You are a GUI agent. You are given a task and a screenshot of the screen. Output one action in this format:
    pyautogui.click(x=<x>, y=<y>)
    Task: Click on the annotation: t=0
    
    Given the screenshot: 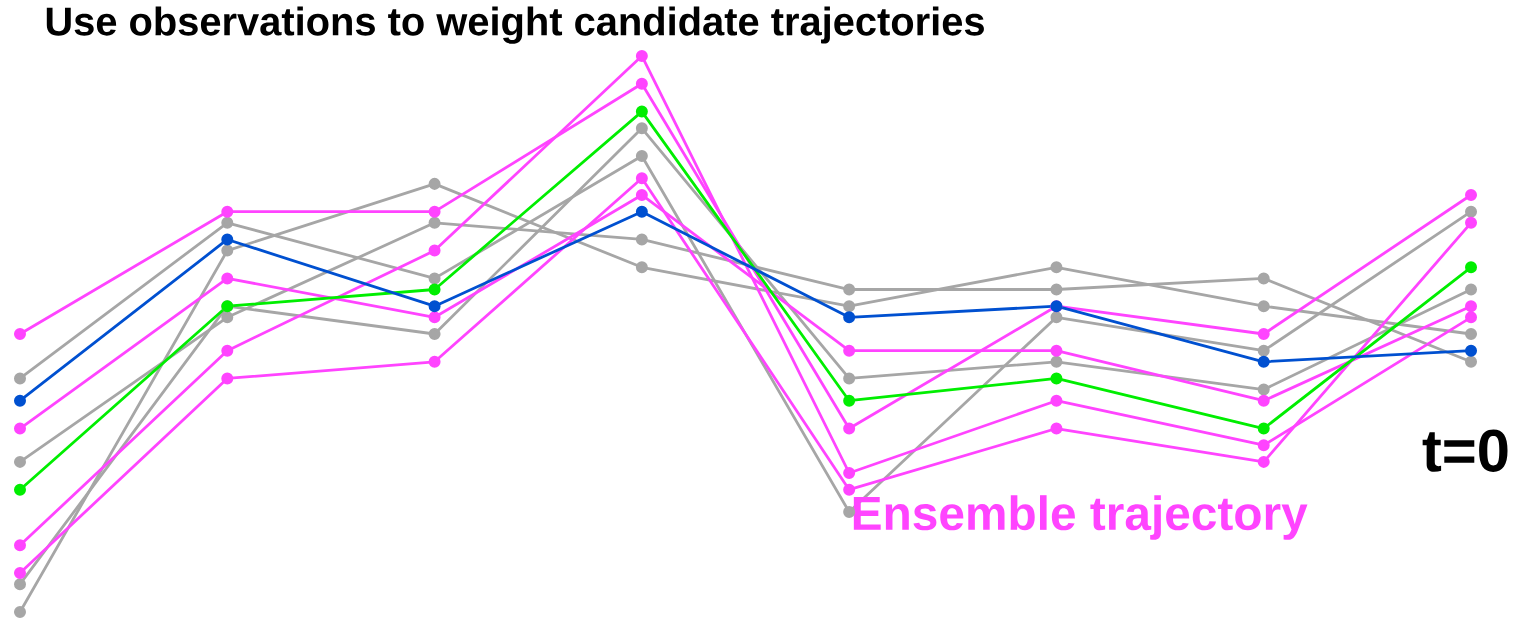 What is the action you would take?
    pyautogui.click(x=1465, y=450)
    